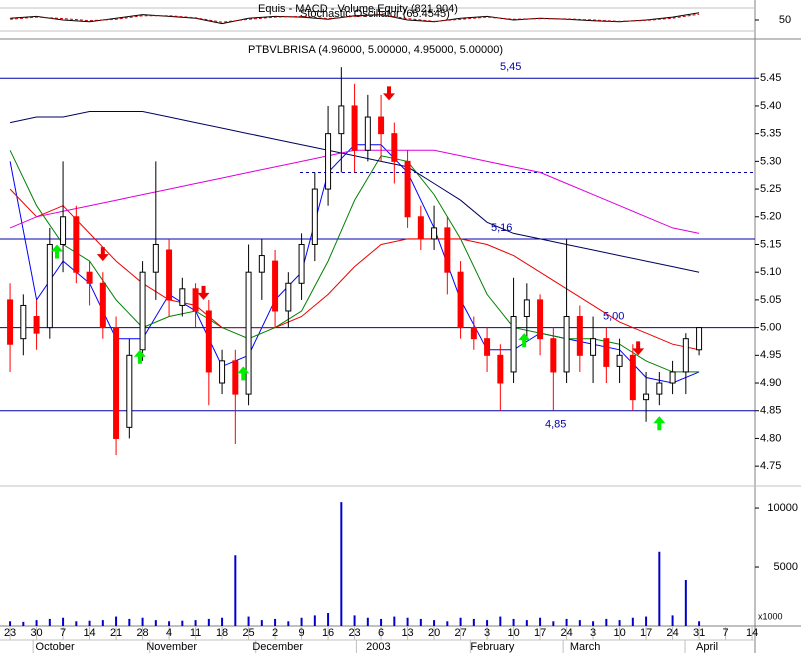 This screenshot has width=801, height=653. Describe the element at coordinates (770, 217) in the screenshot. I see `y-tick-label: 5.20` at that location.